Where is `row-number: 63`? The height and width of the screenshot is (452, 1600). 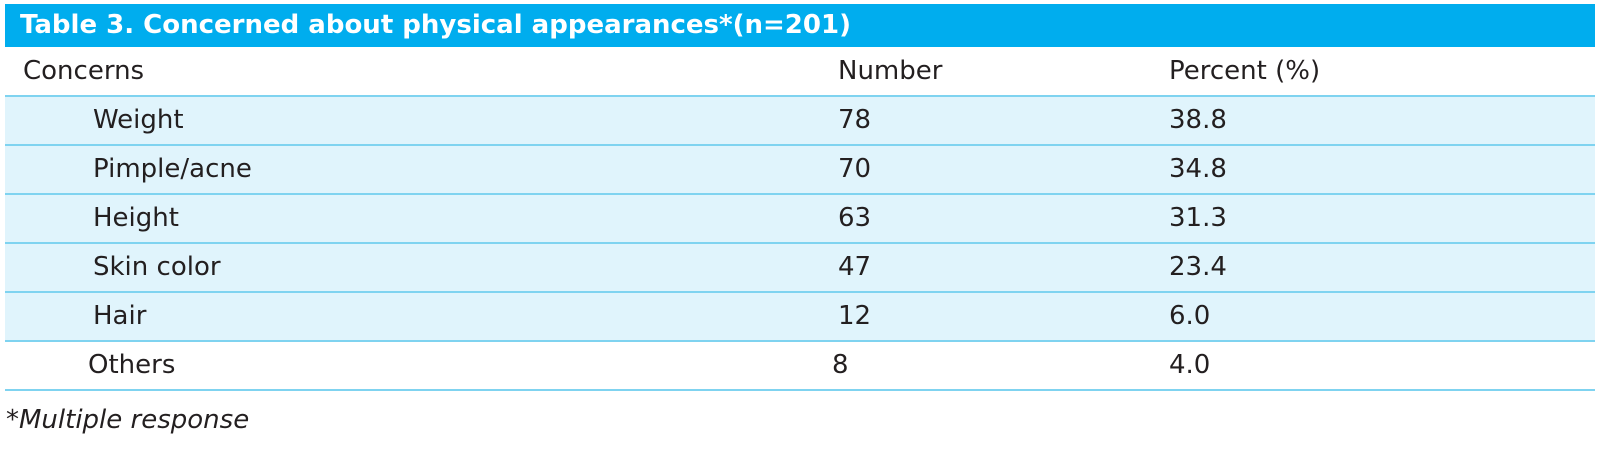 row-number: 63 is located at coordinates (855, 218).